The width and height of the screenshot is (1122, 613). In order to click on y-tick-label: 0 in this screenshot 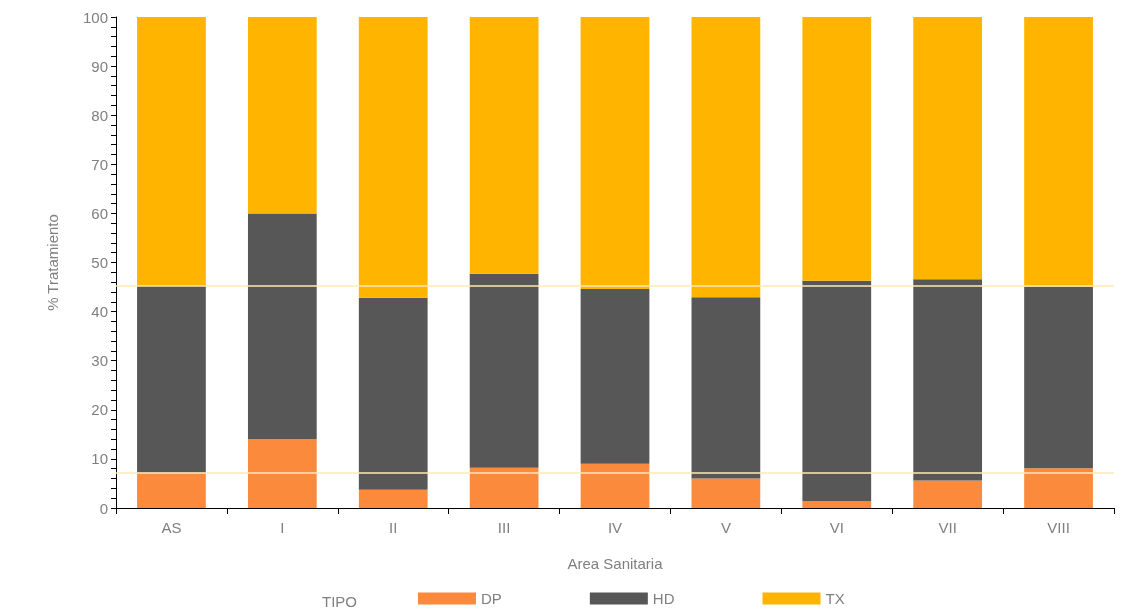, I will do `click(103, 508)`.